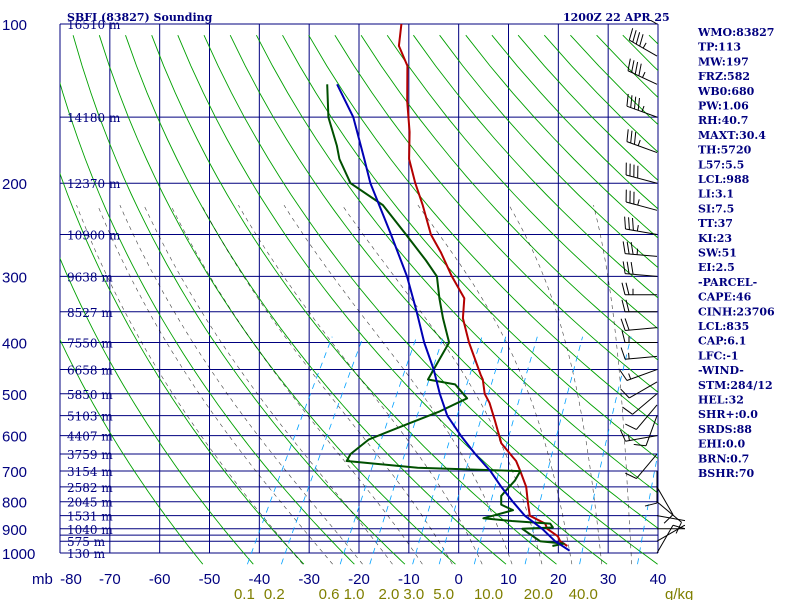  Describe the element at coordinates (716, 208) in the screenshot. I see `index-line: SI:7.5` at that location.